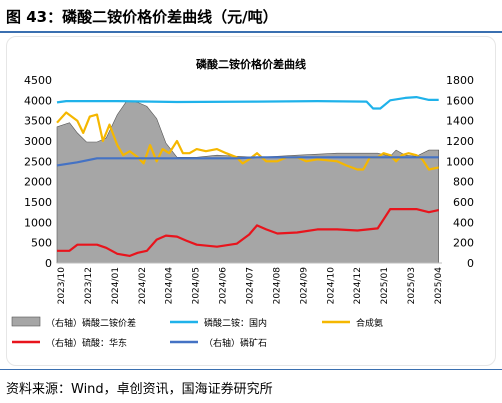 The width and height of the screenshot is (502, 403). I want to click on y-right-tick-label: 600, so click(463, 202).